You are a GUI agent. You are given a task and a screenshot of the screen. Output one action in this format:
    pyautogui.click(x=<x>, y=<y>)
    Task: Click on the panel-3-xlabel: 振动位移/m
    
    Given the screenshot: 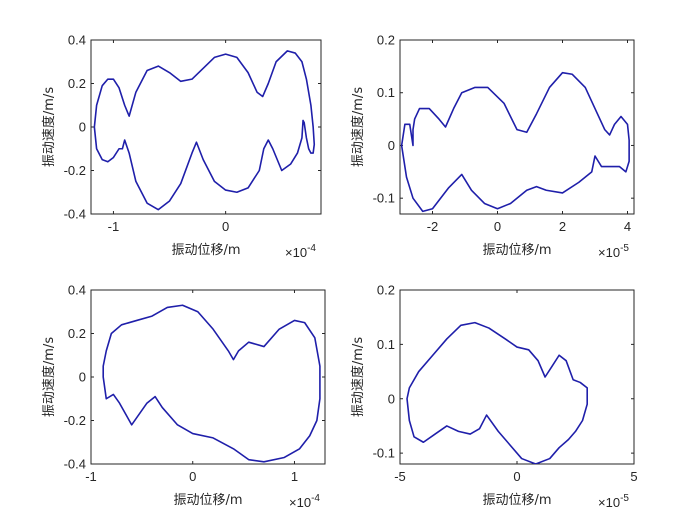 What is the action you would take?
    pyautogui.click(x=207, y=500)
    